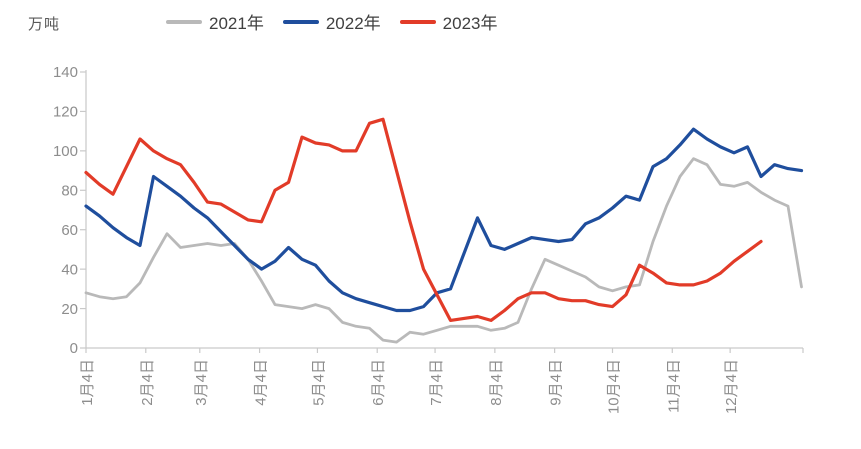 Image resolution: width=861 pixels, height=449 pixels. I want to click on y-axis-tick-label: 20, so click(69, 309).